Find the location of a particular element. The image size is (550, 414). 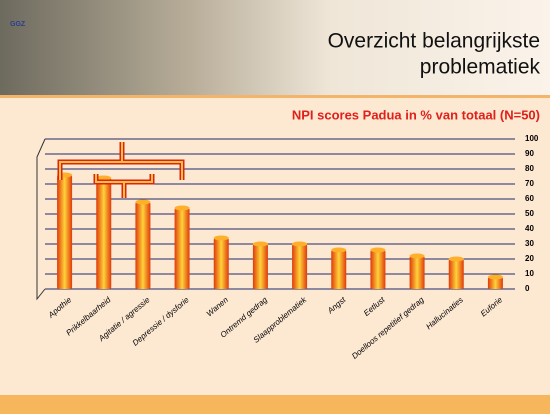

slide-title: Overzicht belangrijkste is located at coordinates (434, 41).